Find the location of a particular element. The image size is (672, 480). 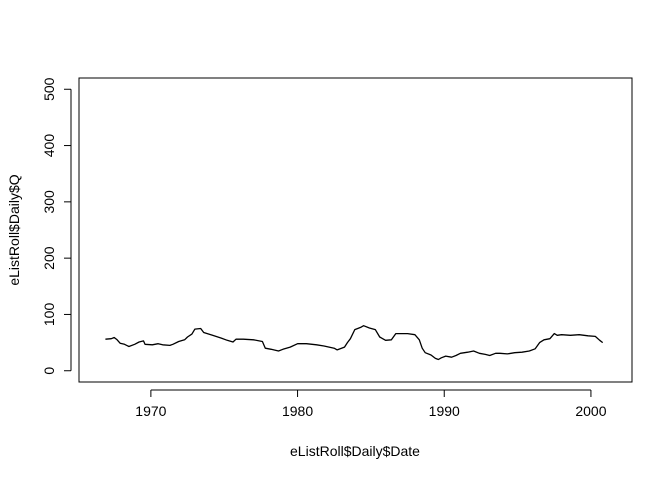

x-axis-title: eListRoll$Daily$Date is located at coordinates (355, 451).